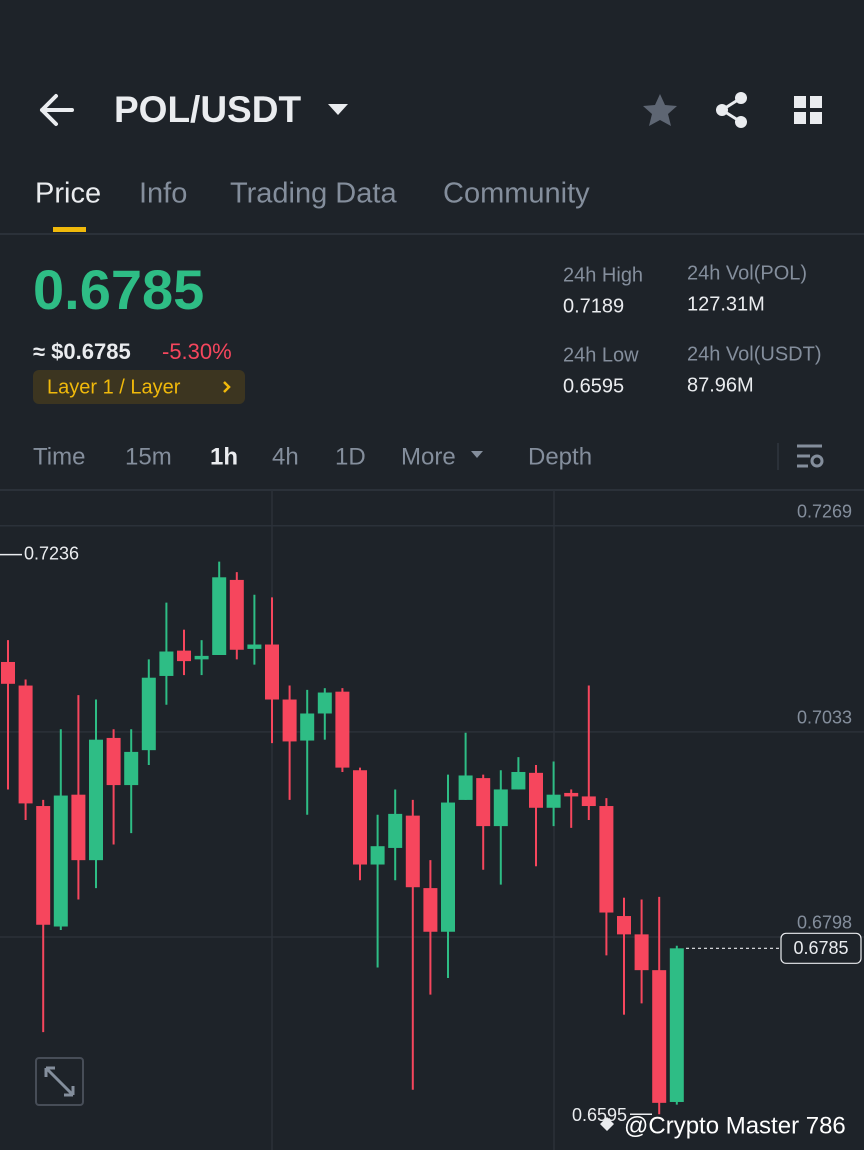  Describe the element at coordinates (224, 456) in the screenshot. I see `interval: 1h` at that location.